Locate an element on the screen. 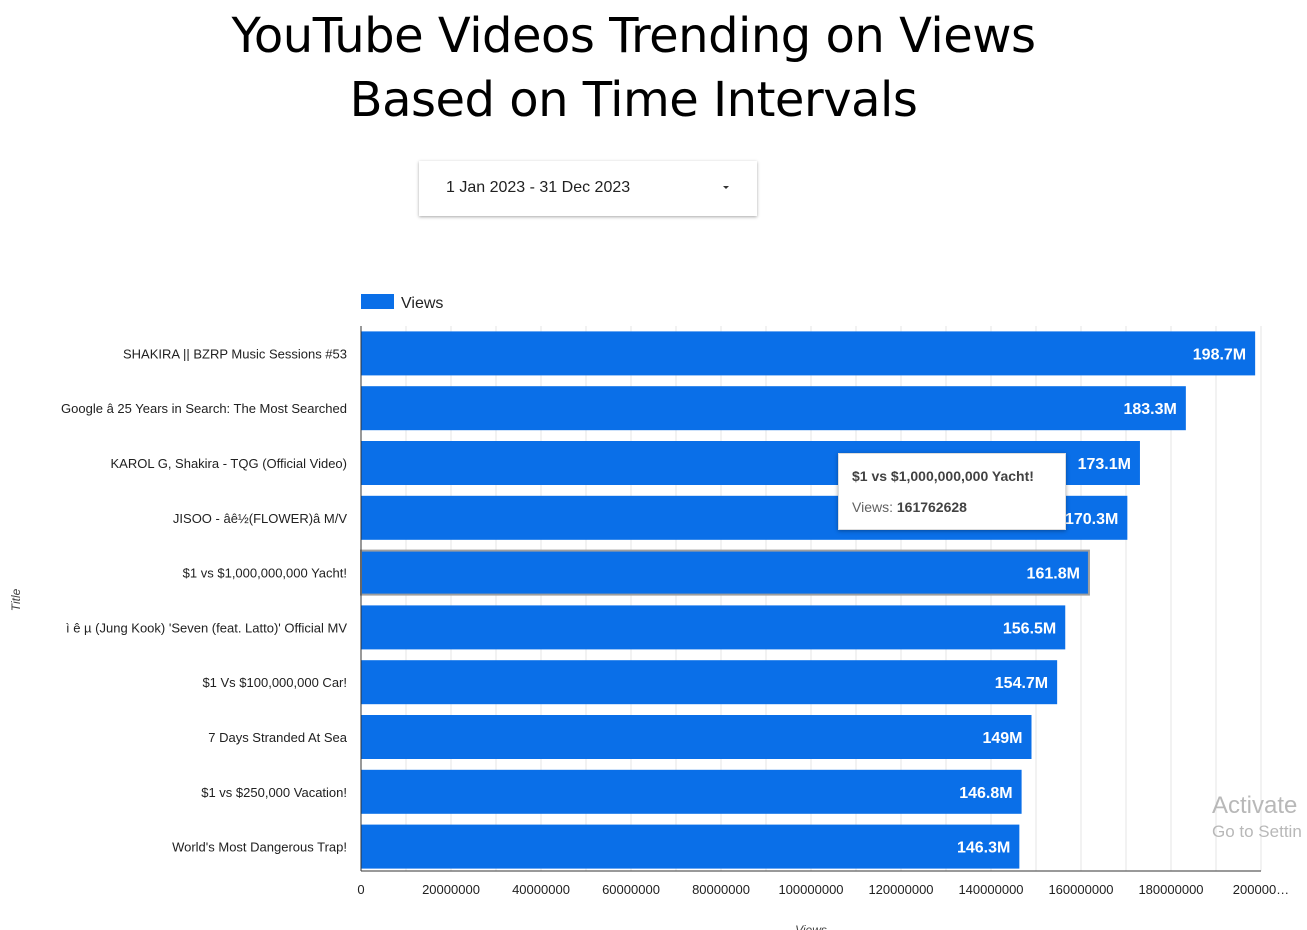 The height and width of the screenshot is (930, 1307). x-tick-label: 160000000 is located at coordinates (1080, 889).